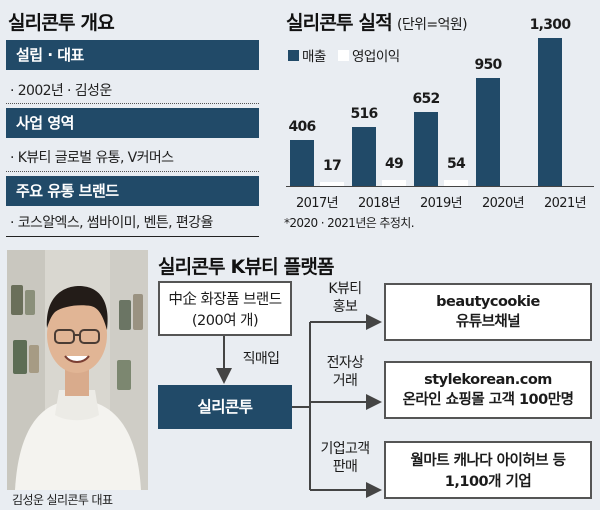 Image resolution: width=600 pixels, height=510 pixels. I want to click on channel-box-stylekorean: stylekorean.com 온라인 쇼핑몰 고객 100만명, so click(488, 390).